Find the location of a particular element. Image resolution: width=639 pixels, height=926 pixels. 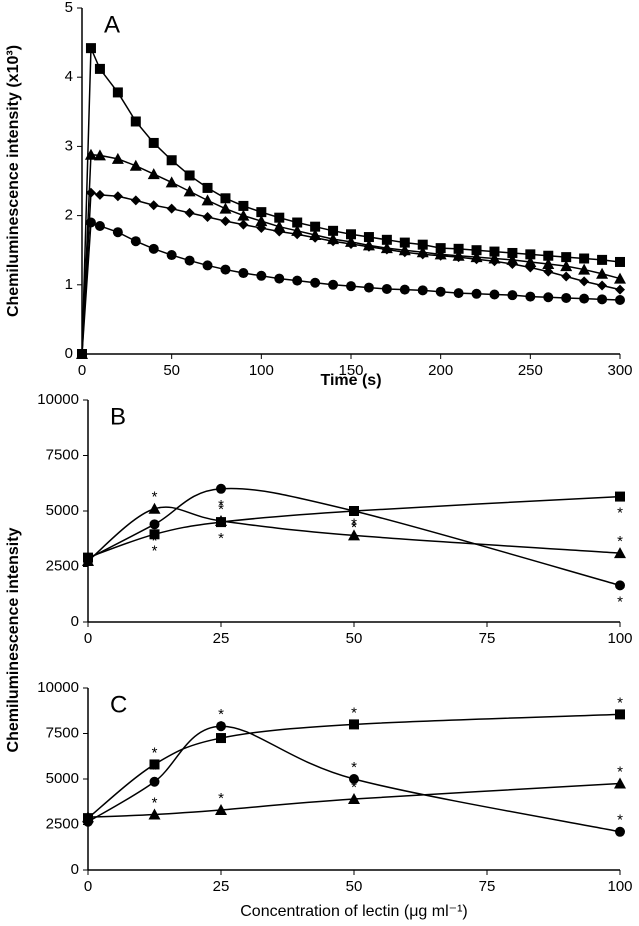

x-axis-label: Time (s) is located at coordinates (350, 380).